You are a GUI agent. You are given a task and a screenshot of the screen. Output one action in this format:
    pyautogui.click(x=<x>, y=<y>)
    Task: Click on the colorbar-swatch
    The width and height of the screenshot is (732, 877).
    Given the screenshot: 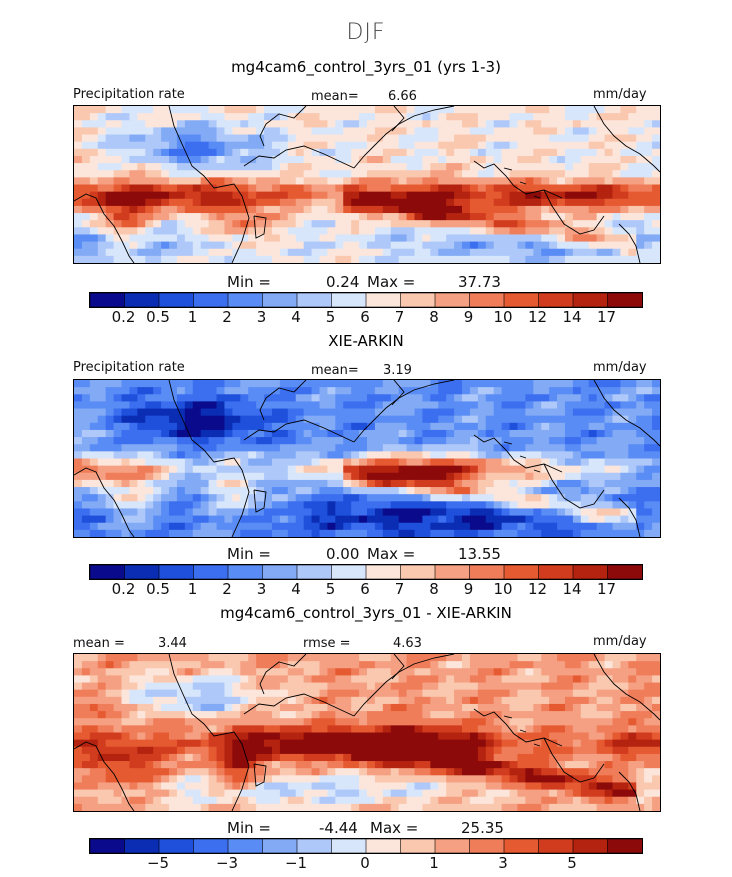 What is the action you would take?
    pyautogui.click(x=556, y=300)
    